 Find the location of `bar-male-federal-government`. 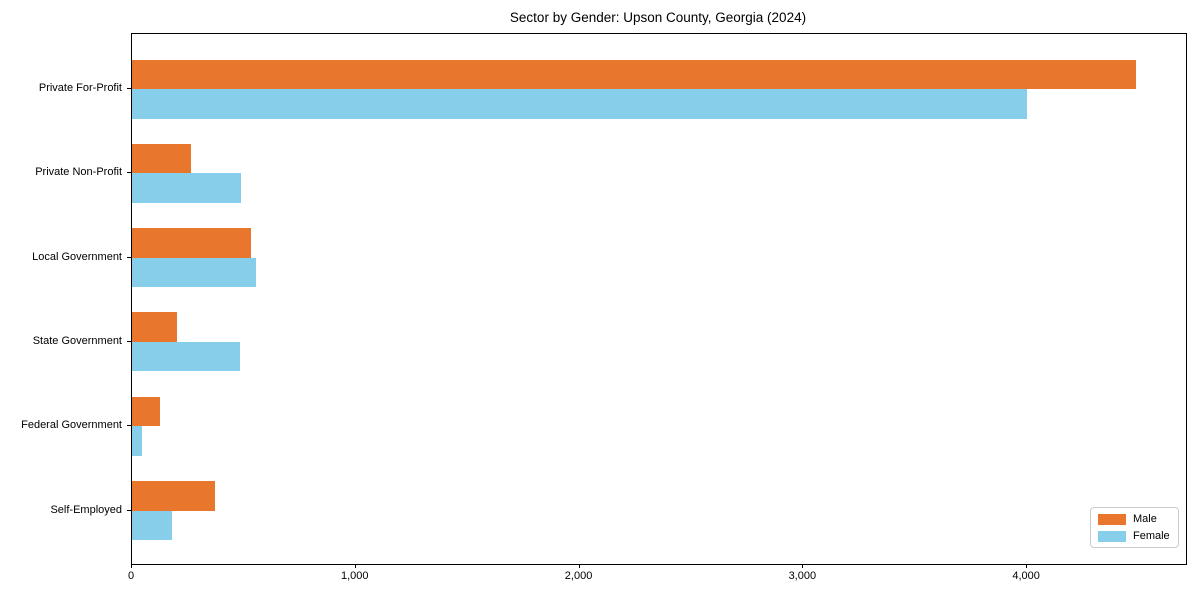

bar-male-federal-government is located at coordinates (146, 411).